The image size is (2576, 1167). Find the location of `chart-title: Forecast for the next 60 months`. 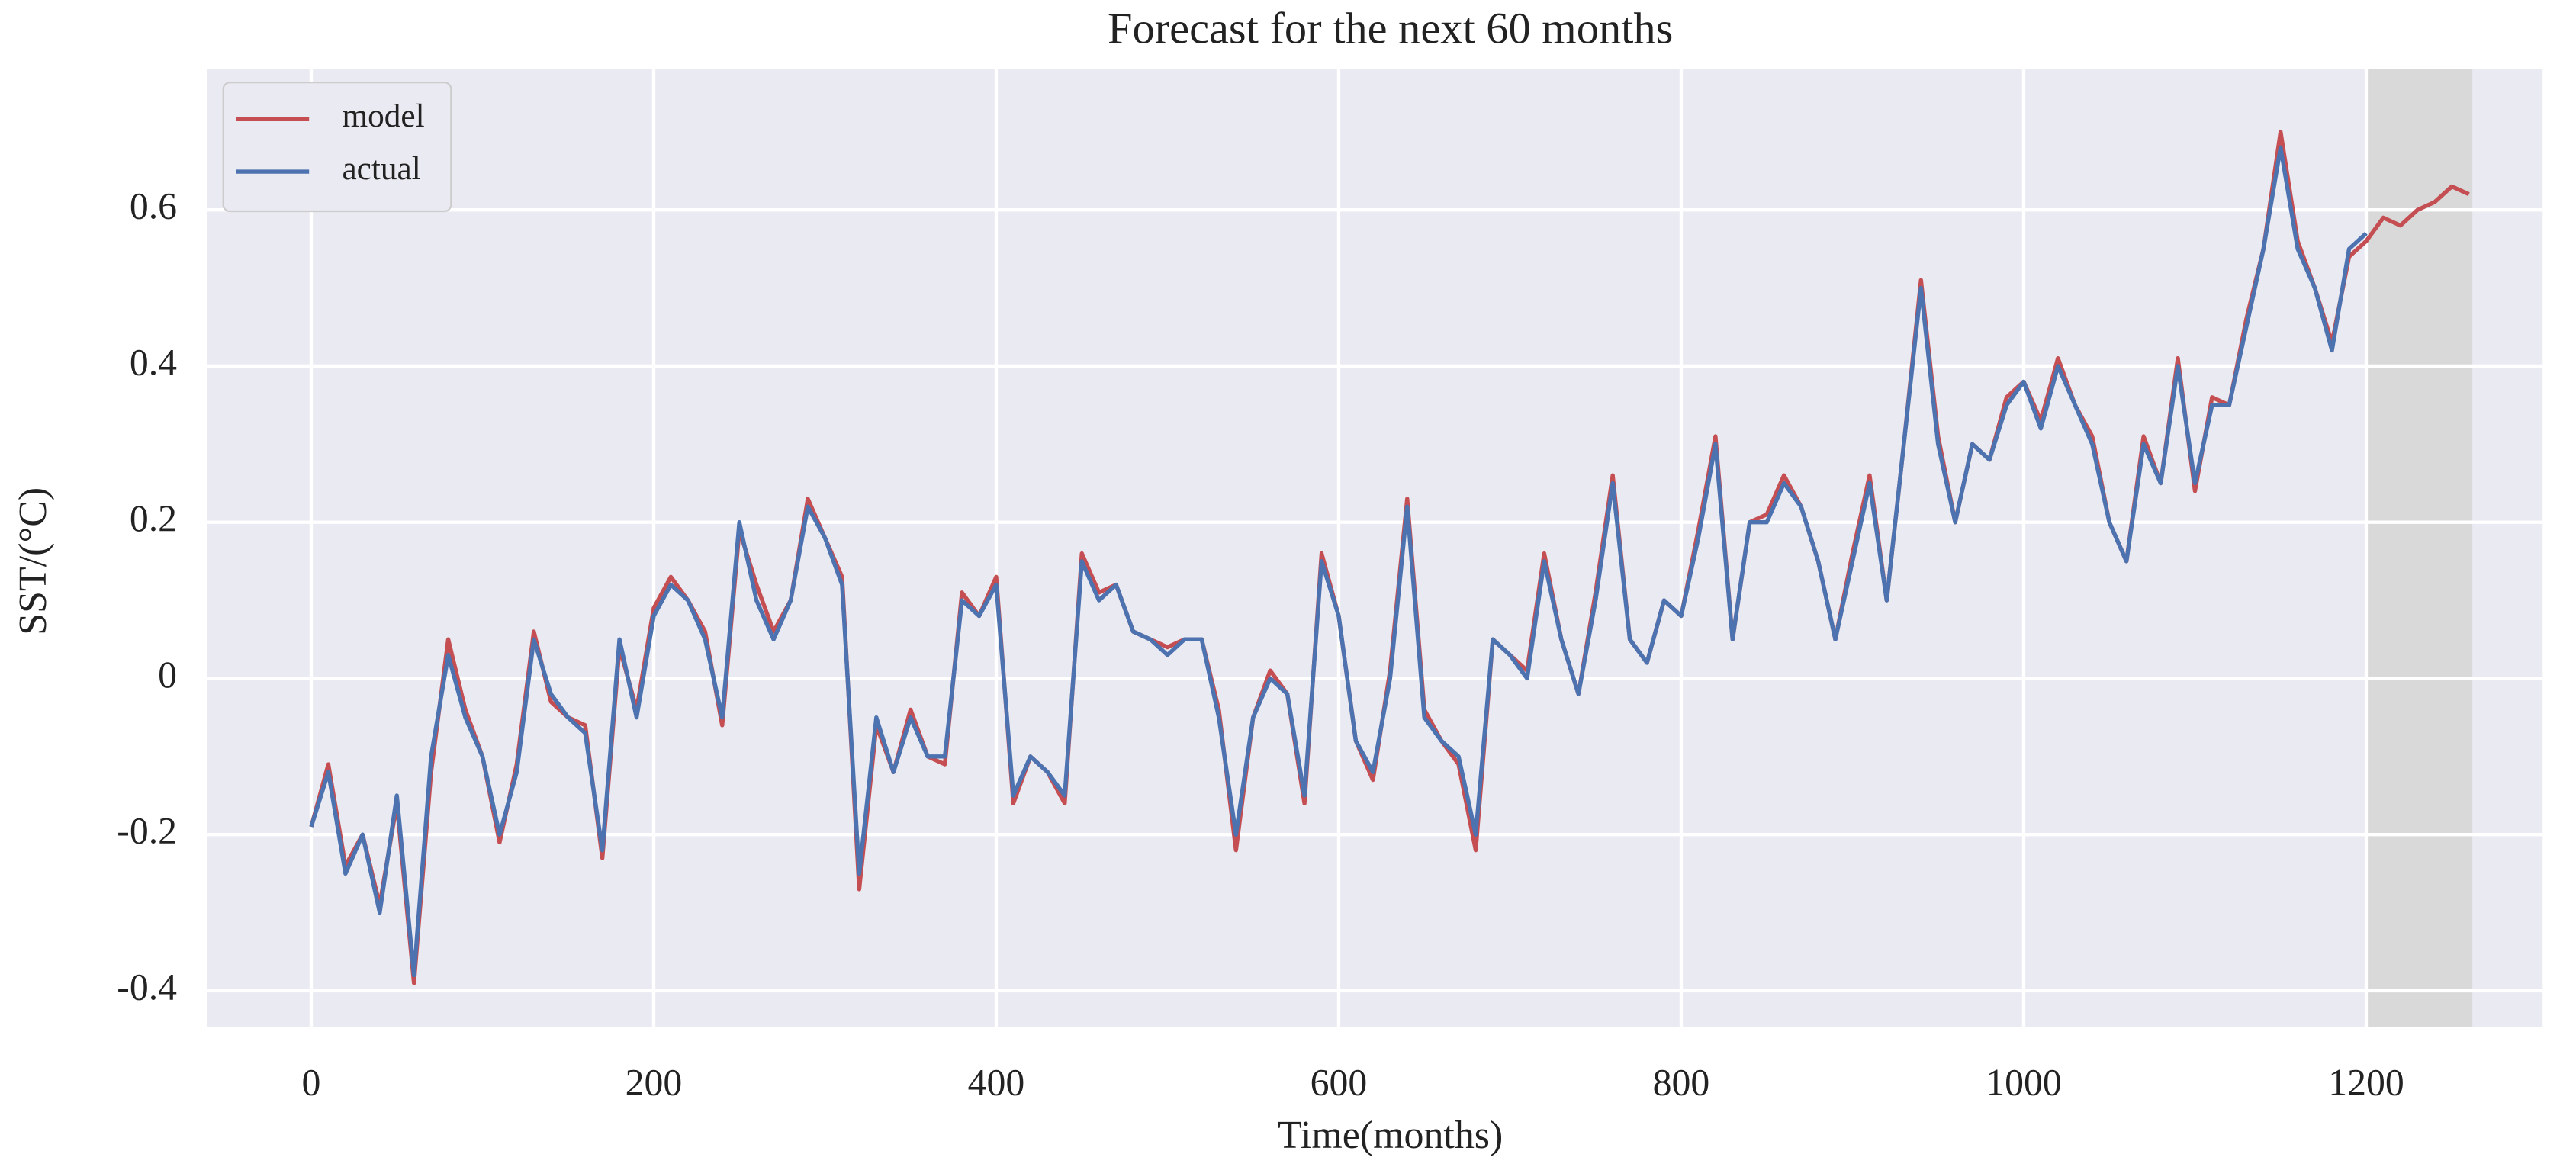

chart-title: Forecast for the next 60 months is located at coordinates (1391, 28).